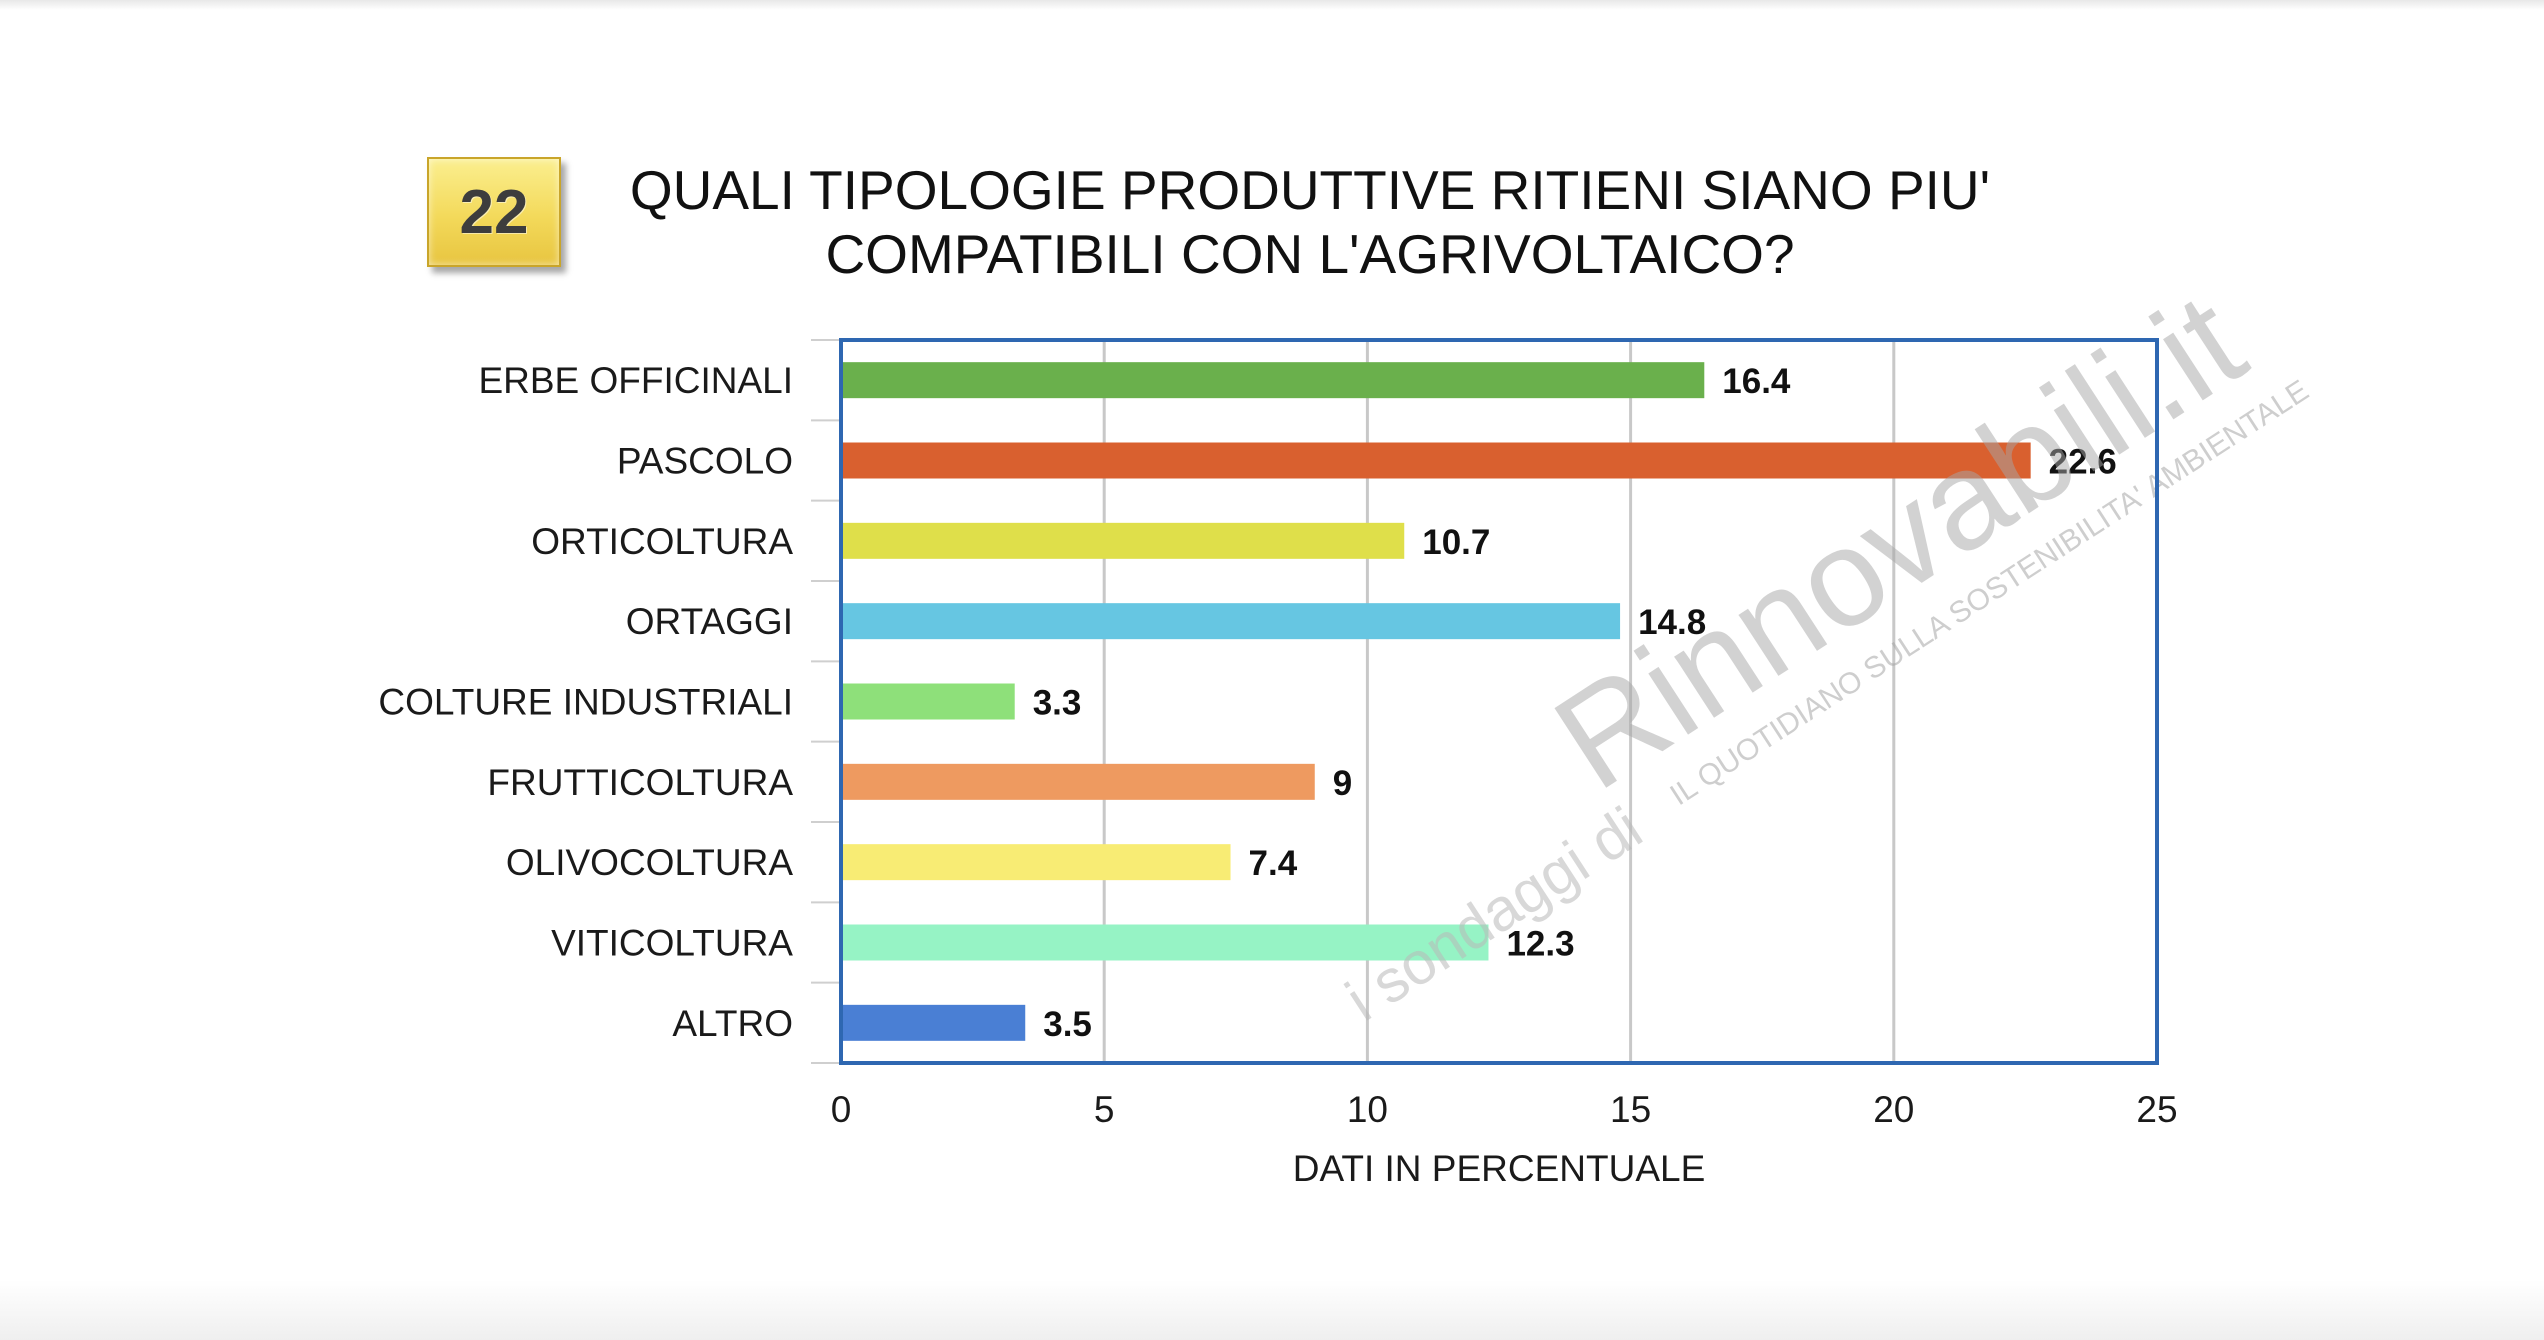 The image size is (2544, 1340). I want to click on data-label: 22.6, so click(2083, 462).